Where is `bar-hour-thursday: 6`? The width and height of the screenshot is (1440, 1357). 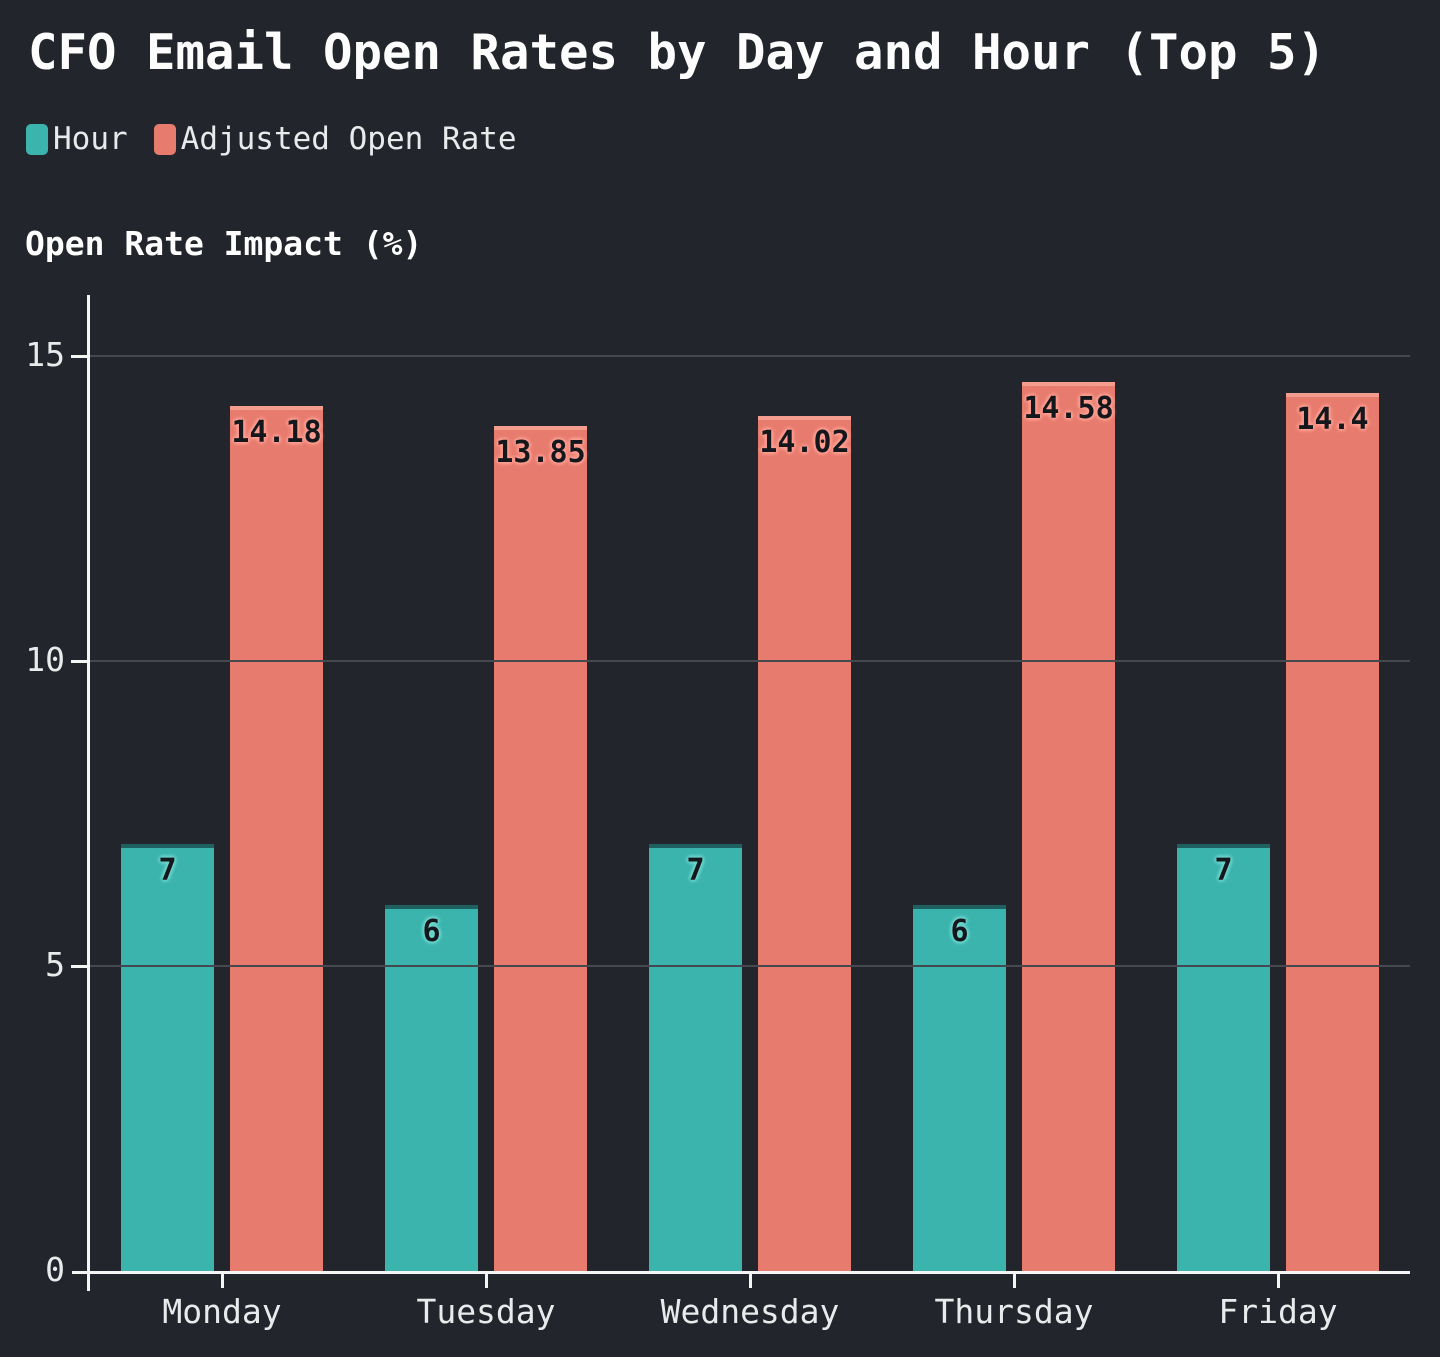 bar-hour-thursday: 6 is located at coordinates (959, 1088).